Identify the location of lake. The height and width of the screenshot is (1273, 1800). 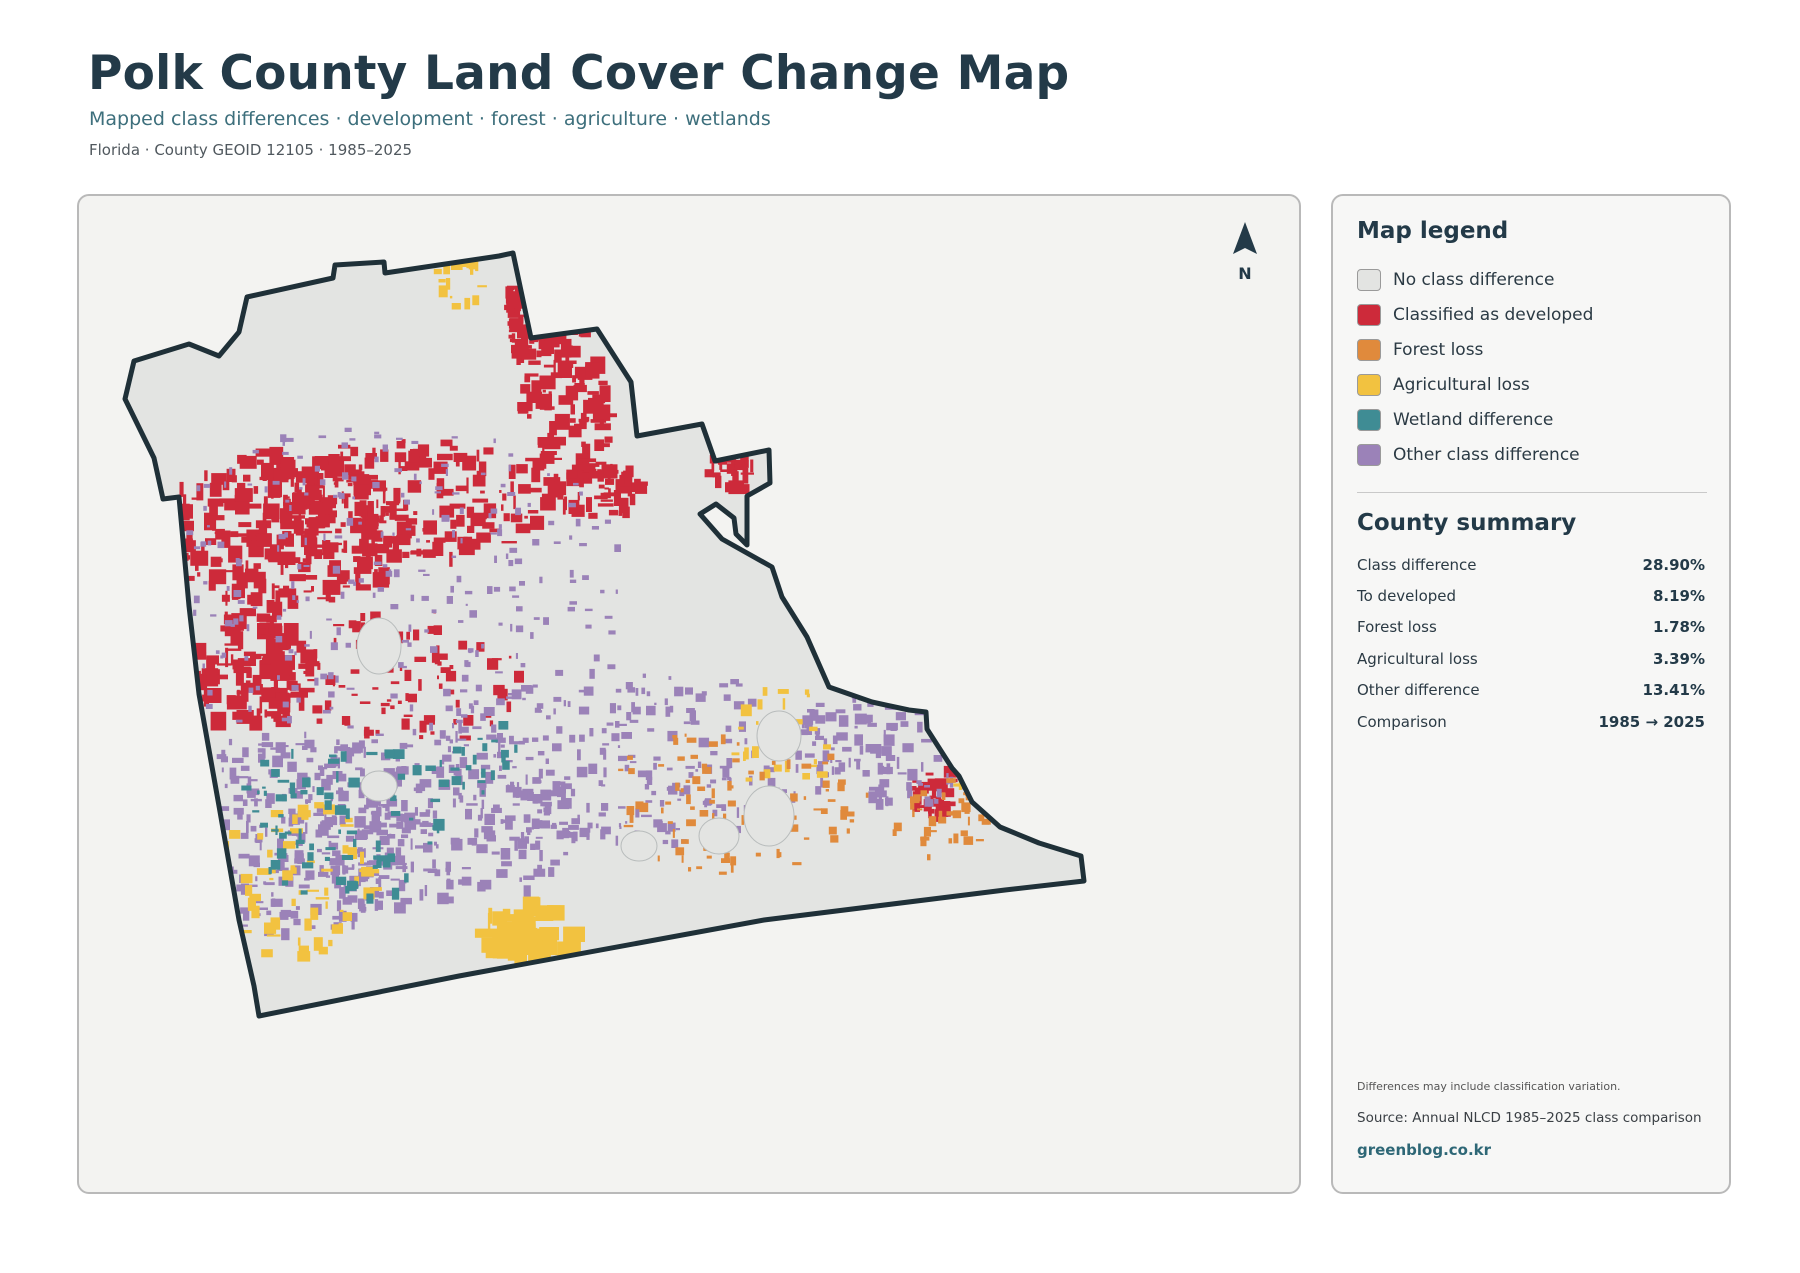
(719, 836).